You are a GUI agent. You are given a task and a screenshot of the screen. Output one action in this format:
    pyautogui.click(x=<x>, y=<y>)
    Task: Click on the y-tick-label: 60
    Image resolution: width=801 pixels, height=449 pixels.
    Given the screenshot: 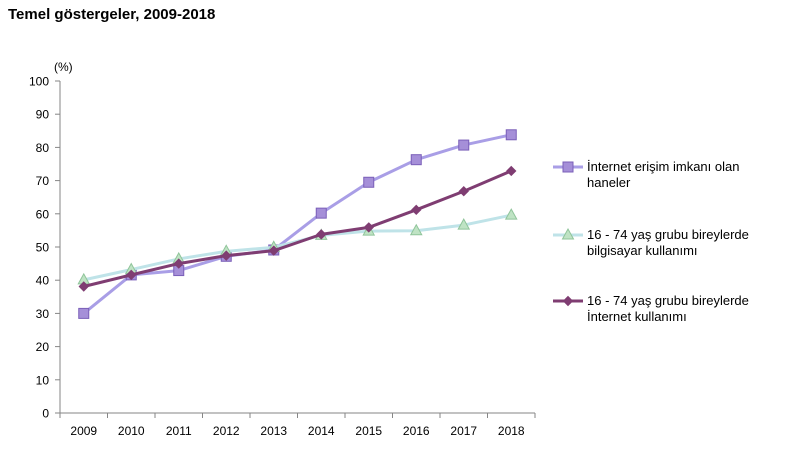 What is the action you would take?
    pyautogui.click(x=43, y=214)
    